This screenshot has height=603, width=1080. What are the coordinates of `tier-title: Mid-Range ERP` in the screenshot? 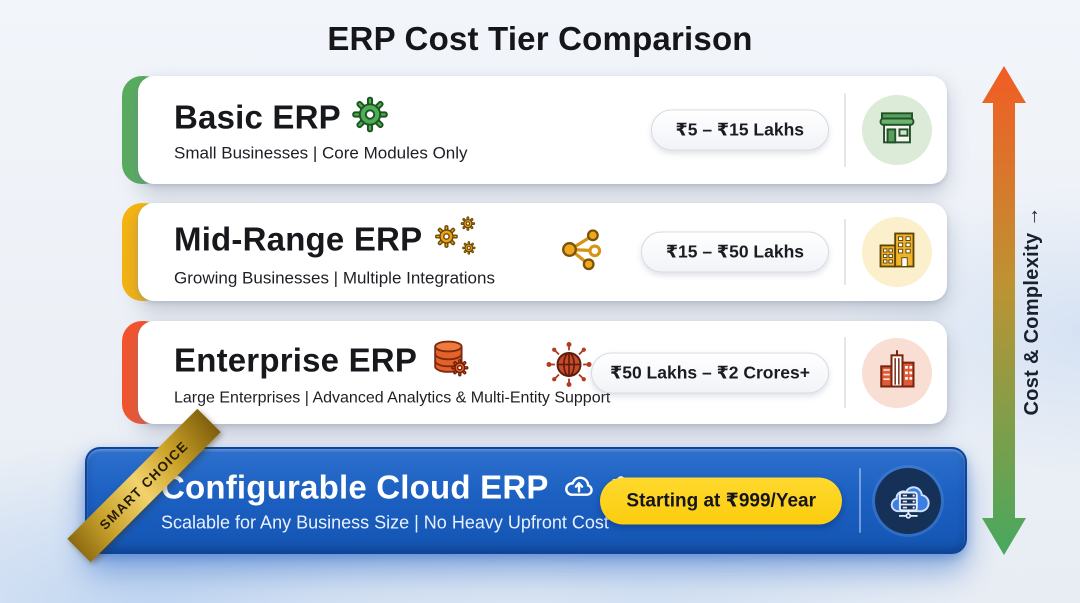 It's located at (298, 238).